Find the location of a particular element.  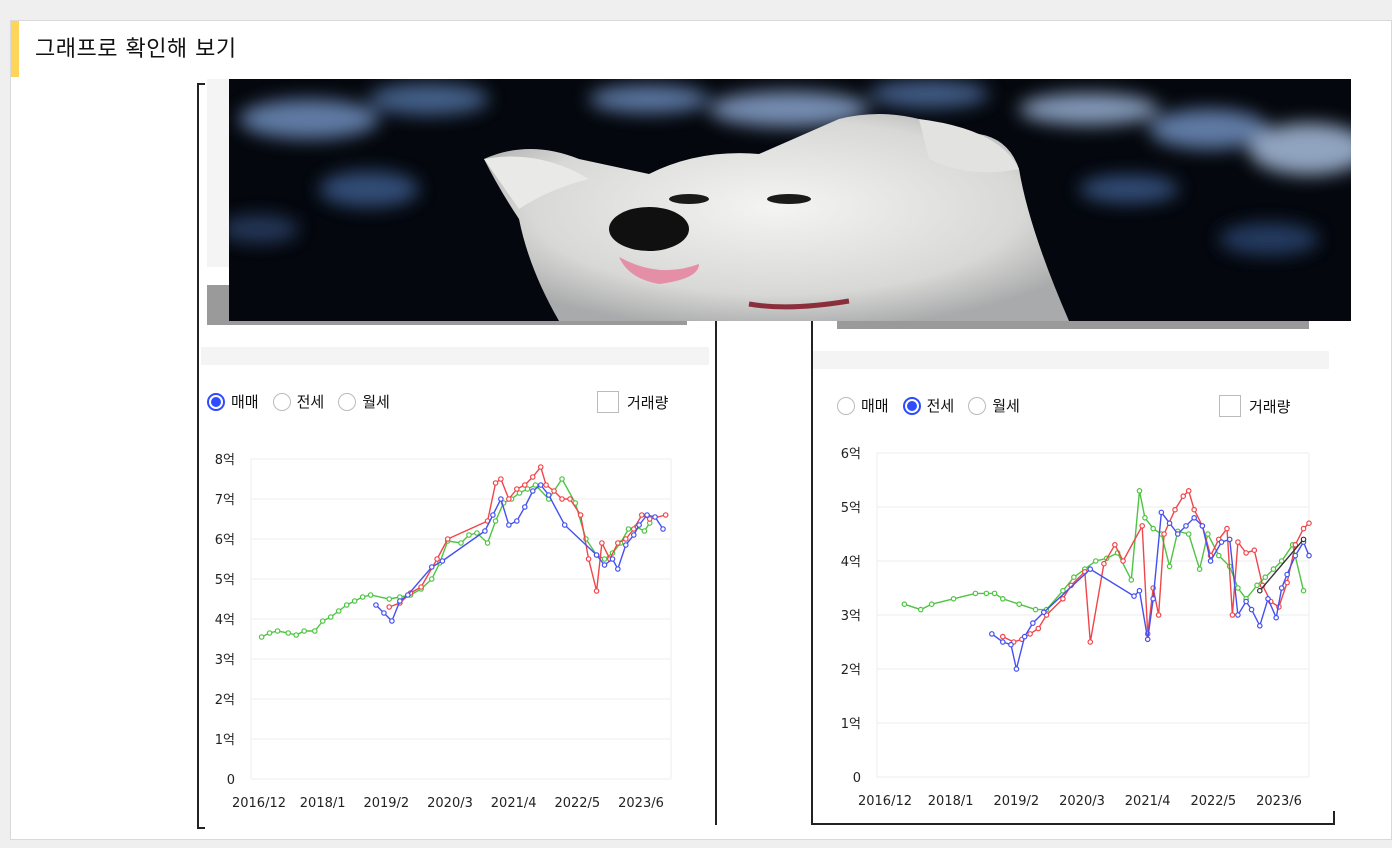

x-tick-label: 2022/5 is located at coordinates (577, 803).